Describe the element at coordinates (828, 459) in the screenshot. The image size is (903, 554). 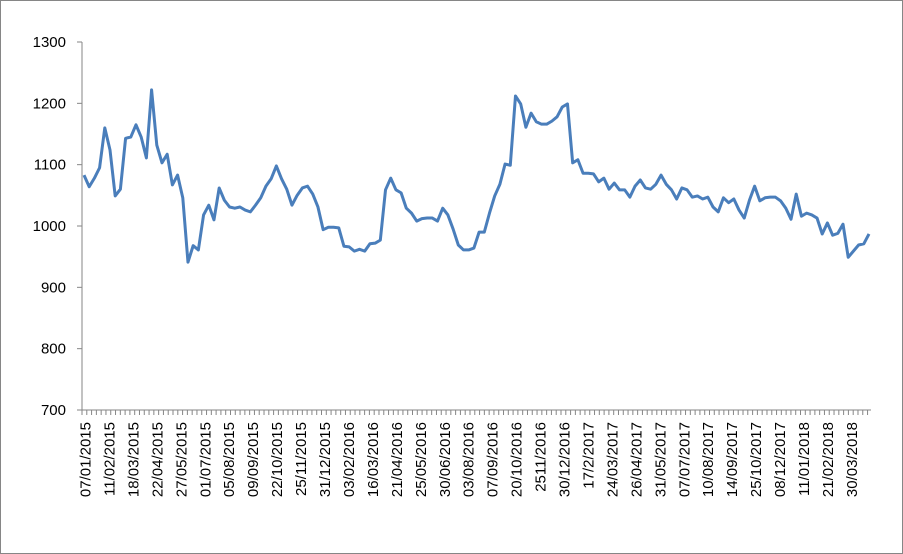
I see `x-tick-label: 21/02/2018` at that location.